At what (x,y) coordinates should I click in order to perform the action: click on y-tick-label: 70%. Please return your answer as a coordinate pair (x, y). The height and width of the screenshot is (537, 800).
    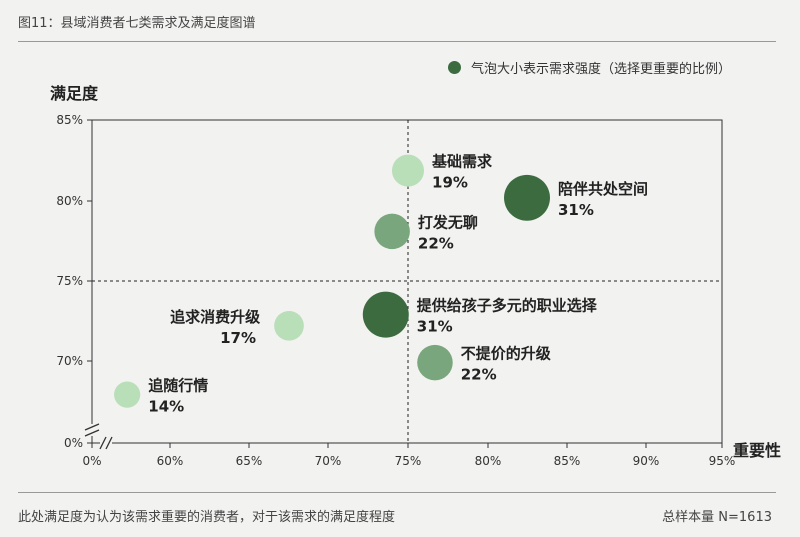
    Looking at the image, I should click on (69, 361).